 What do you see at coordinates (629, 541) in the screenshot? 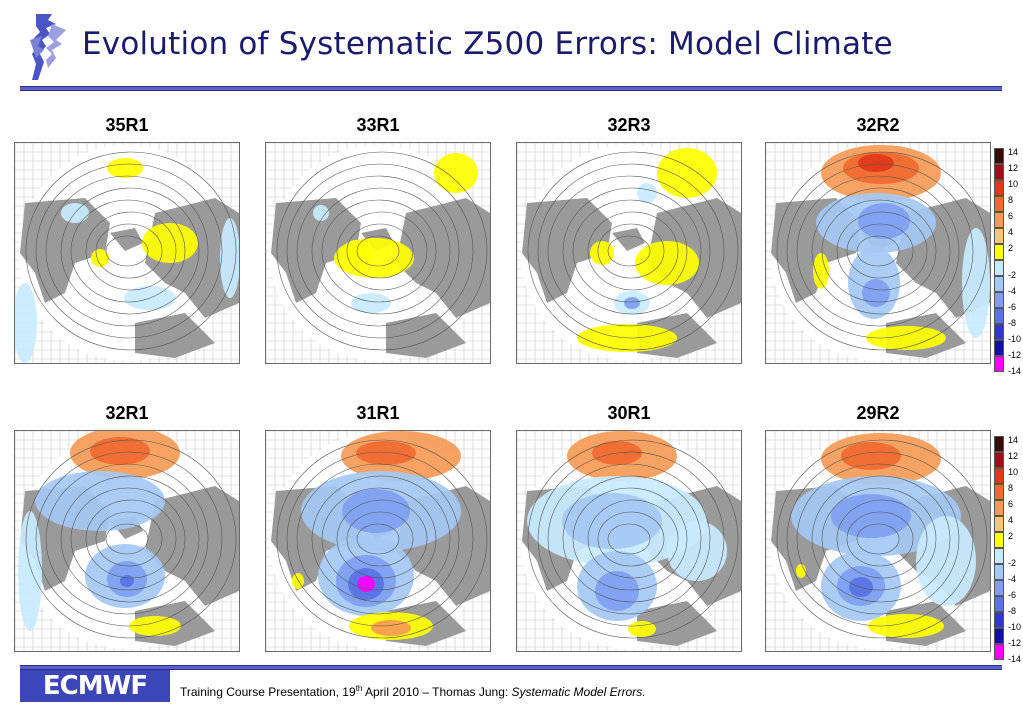
I see `z500-error-map-30r1` at bounding box center [629, 541].